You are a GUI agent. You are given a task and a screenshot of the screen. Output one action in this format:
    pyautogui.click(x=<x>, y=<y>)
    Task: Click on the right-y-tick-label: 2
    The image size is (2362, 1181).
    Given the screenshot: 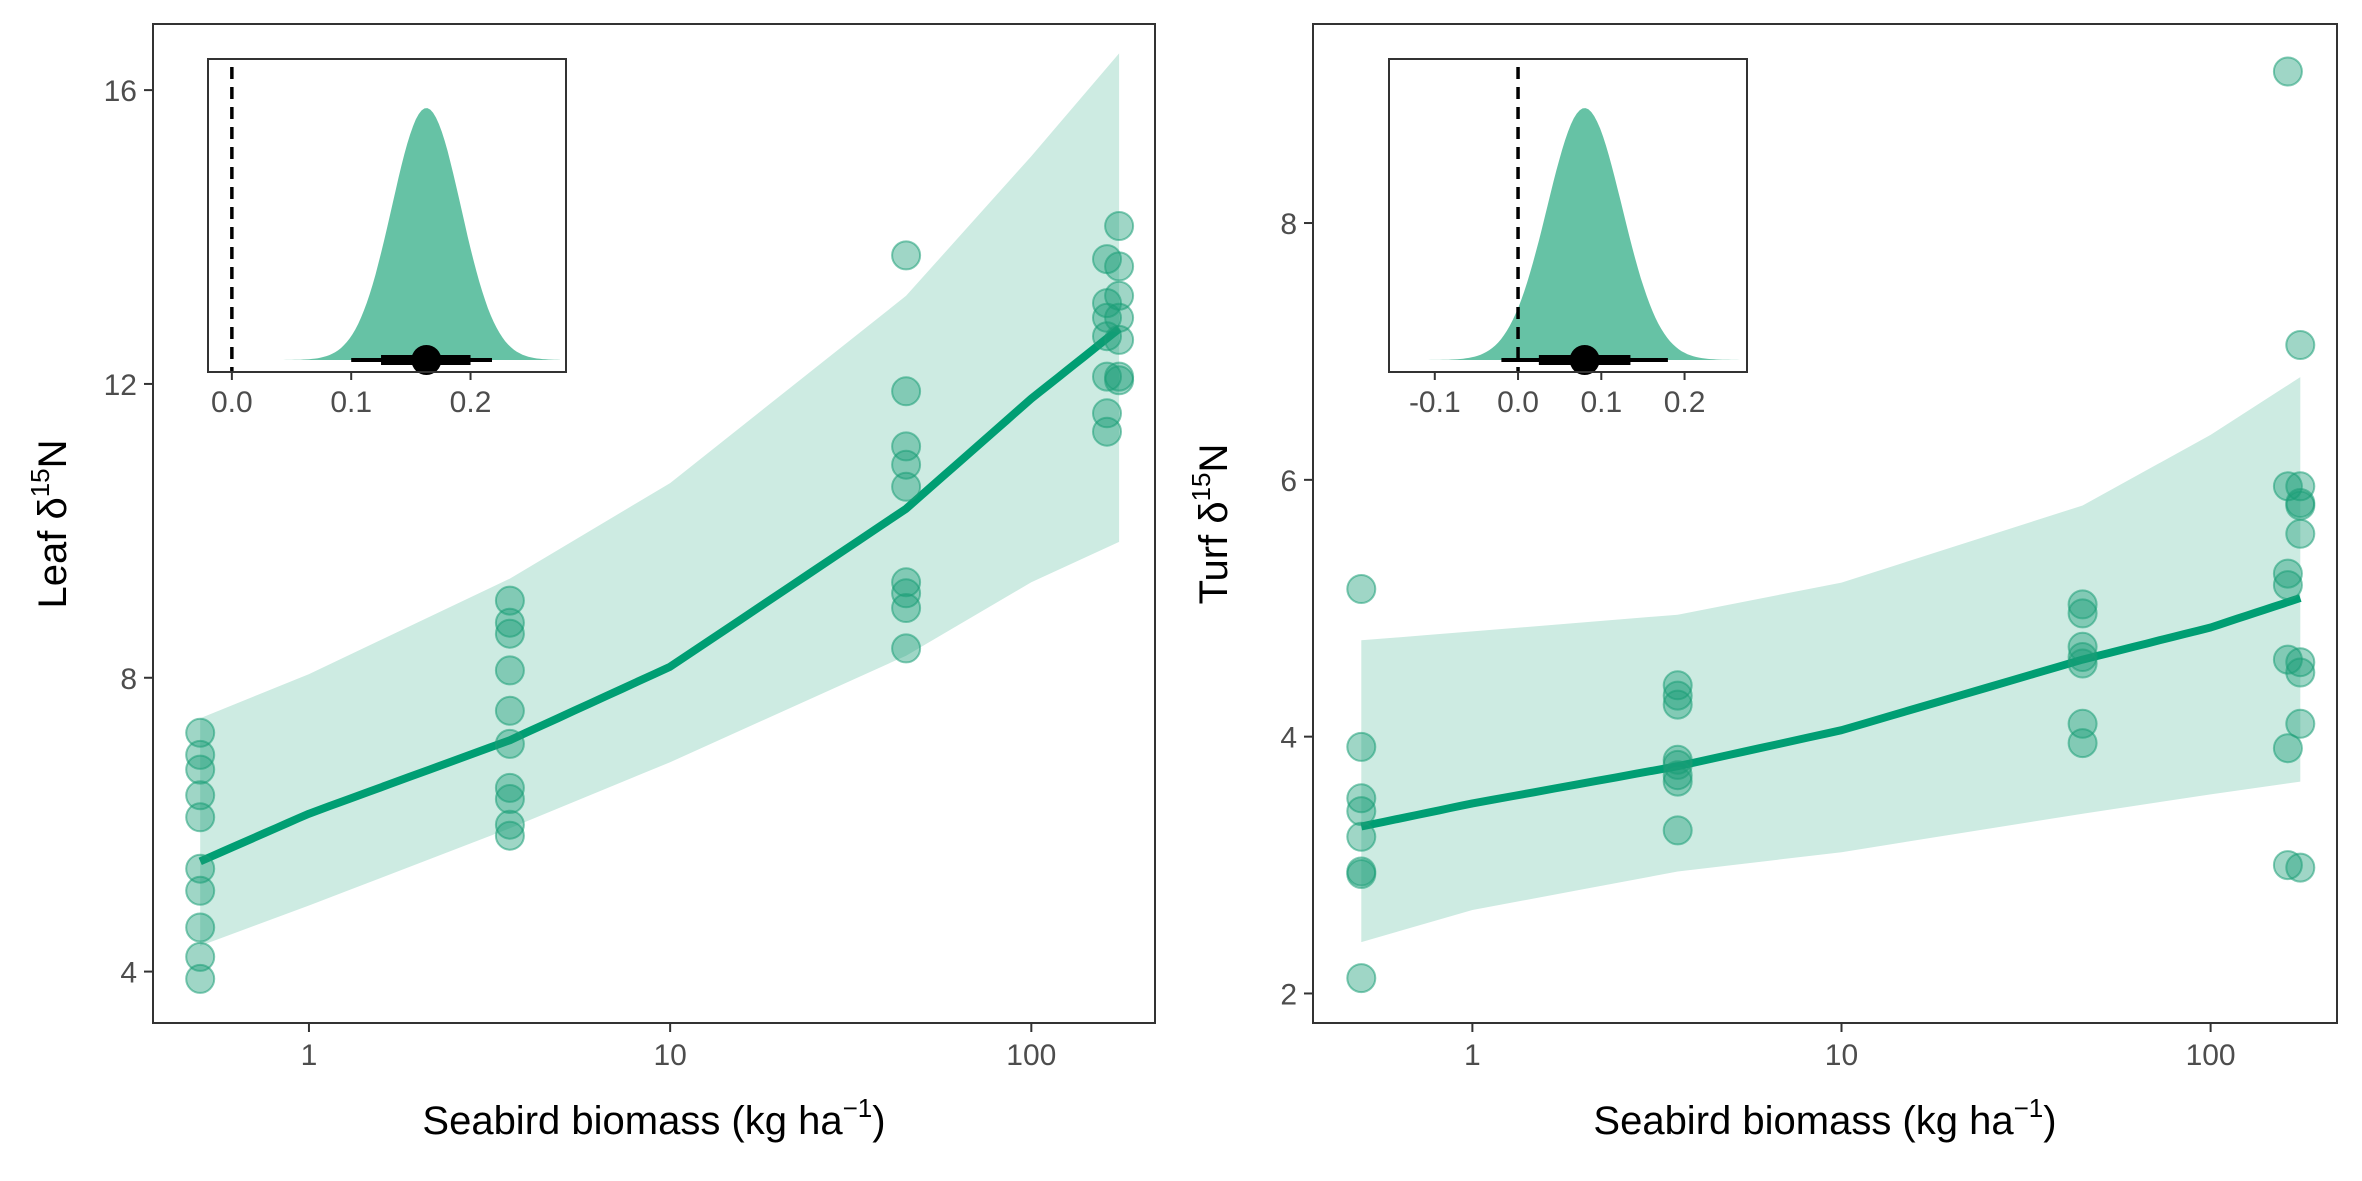 What is the action you would take?
    pyautogui.click(x=1288, y=994)
    